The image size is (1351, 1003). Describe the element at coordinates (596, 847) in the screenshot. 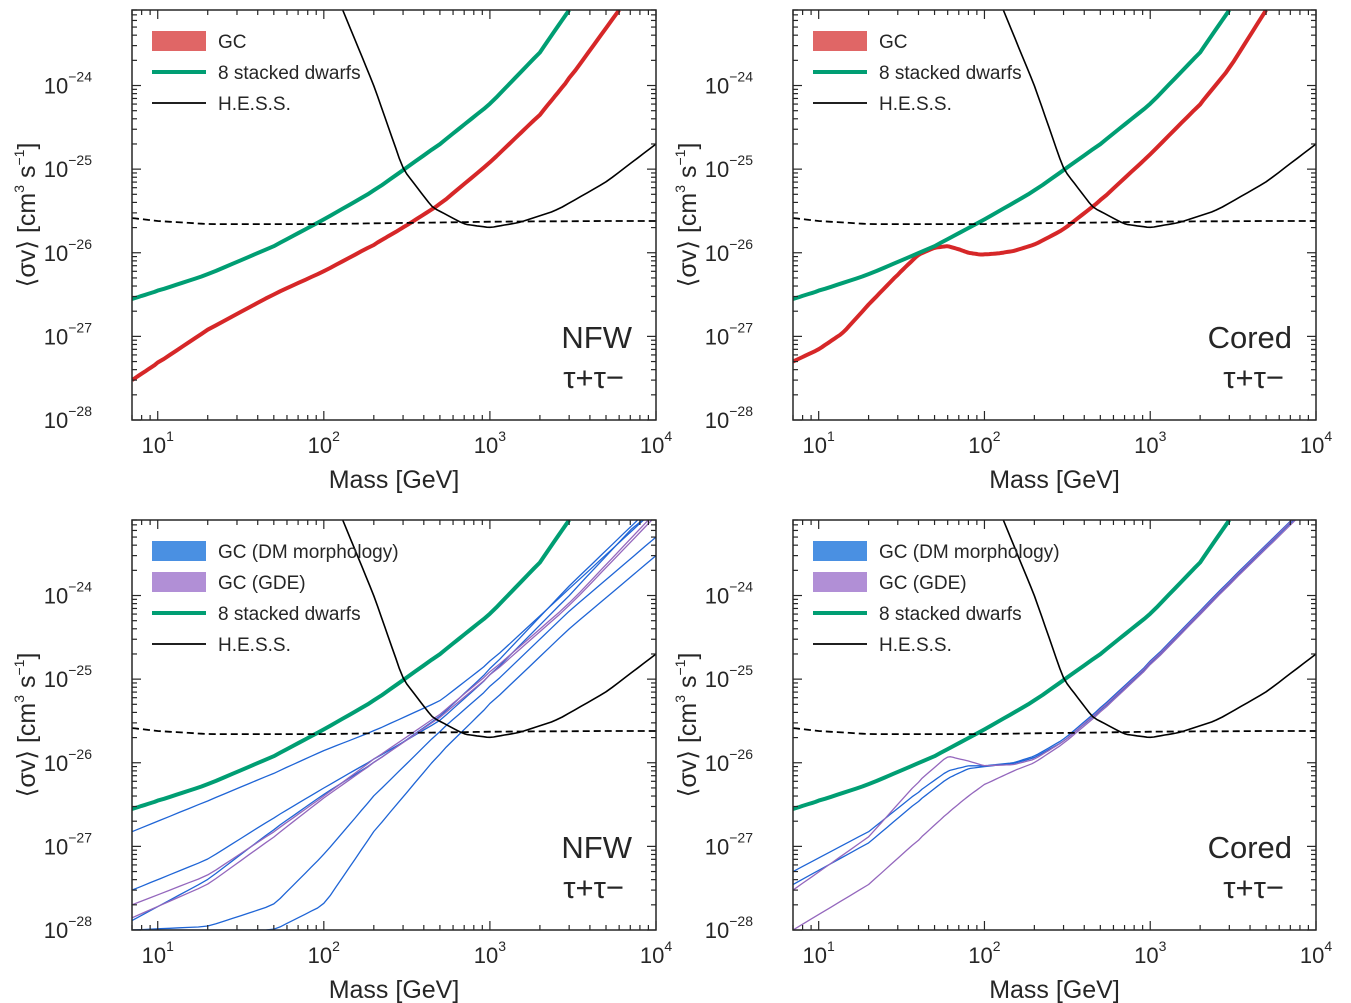

I see `halo-profile-label: NFW` at that location.